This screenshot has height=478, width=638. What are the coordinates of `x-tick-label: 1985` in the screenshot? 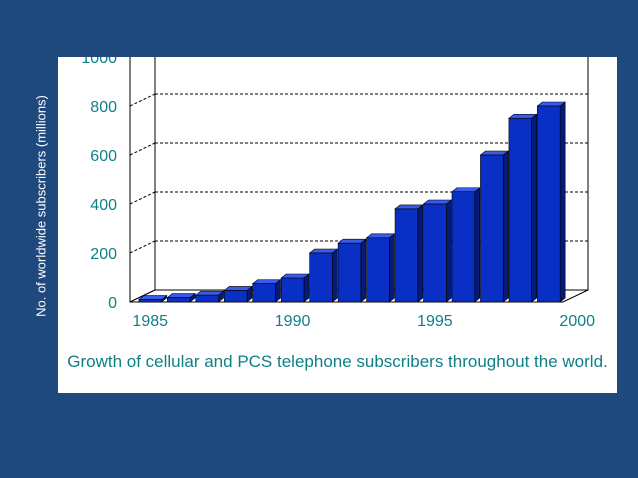 It's located at (150, 321).